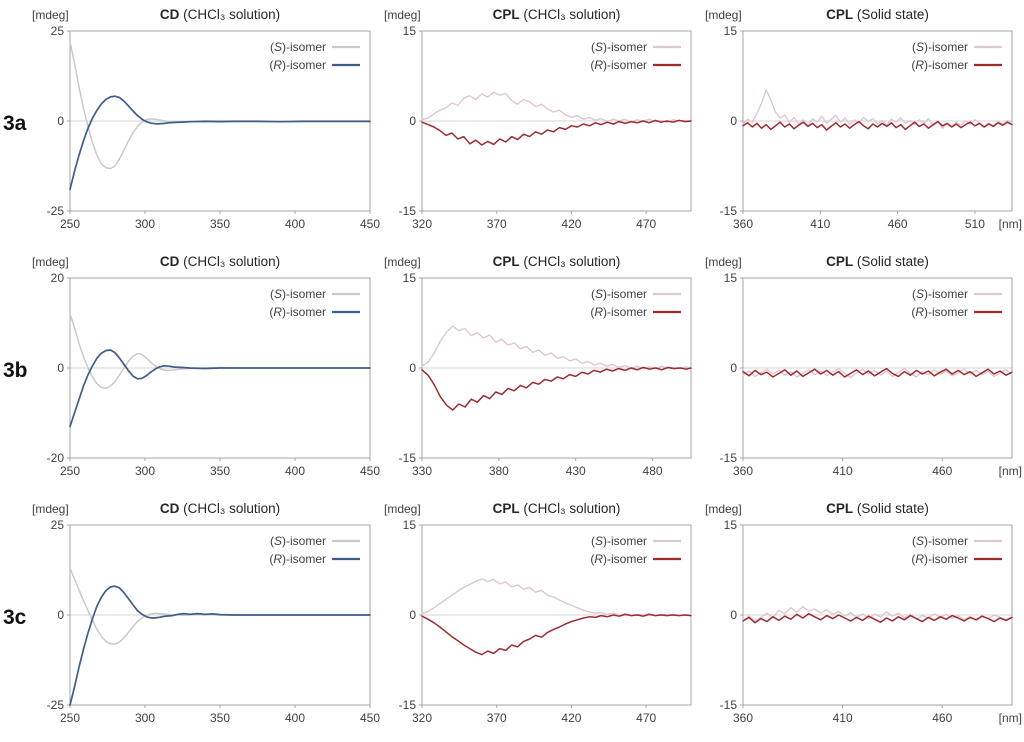 This screenshot has width=1024, height=742. What do you see at coordinates (56, 705) in the screenshot?
I see `y-tick-label: -25` at bounding box center [56, 705].